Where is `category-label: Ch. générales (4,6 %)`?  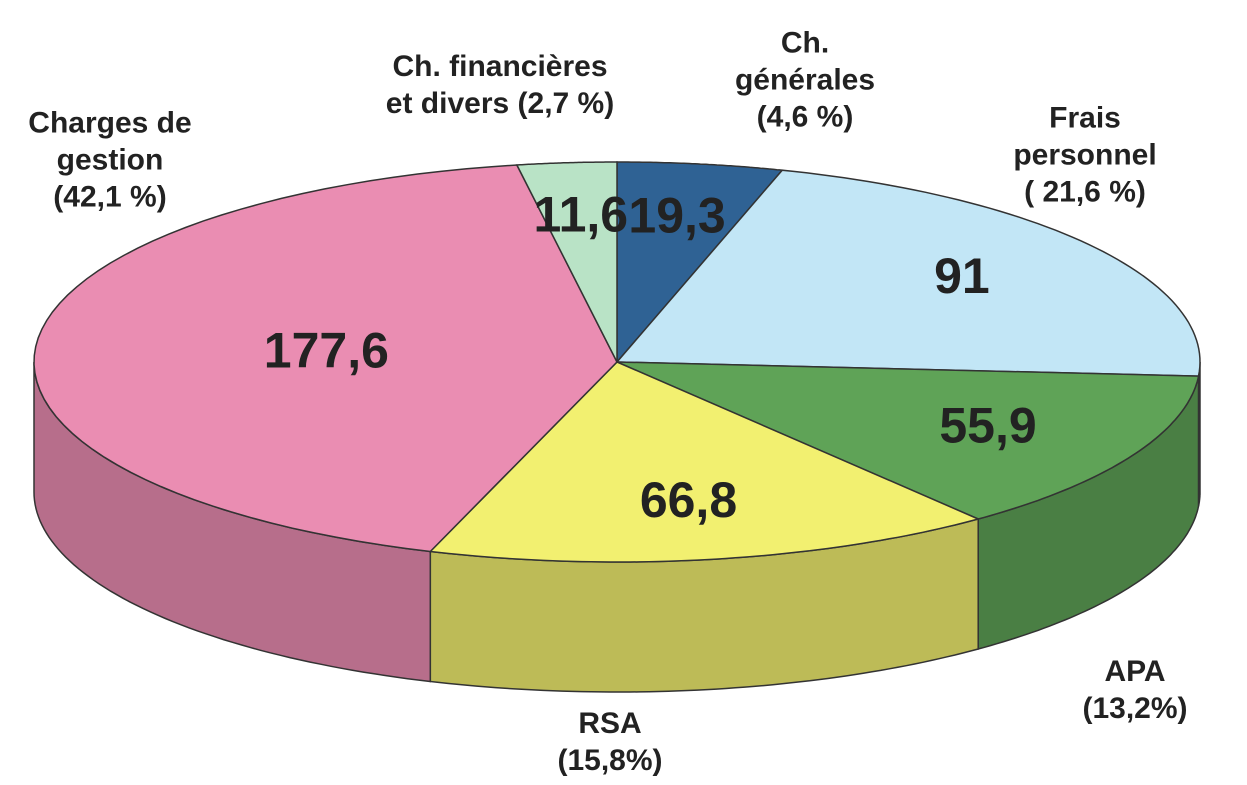 category-label: Ch. générales (4,6 %) is located at coordinates (805, 80).